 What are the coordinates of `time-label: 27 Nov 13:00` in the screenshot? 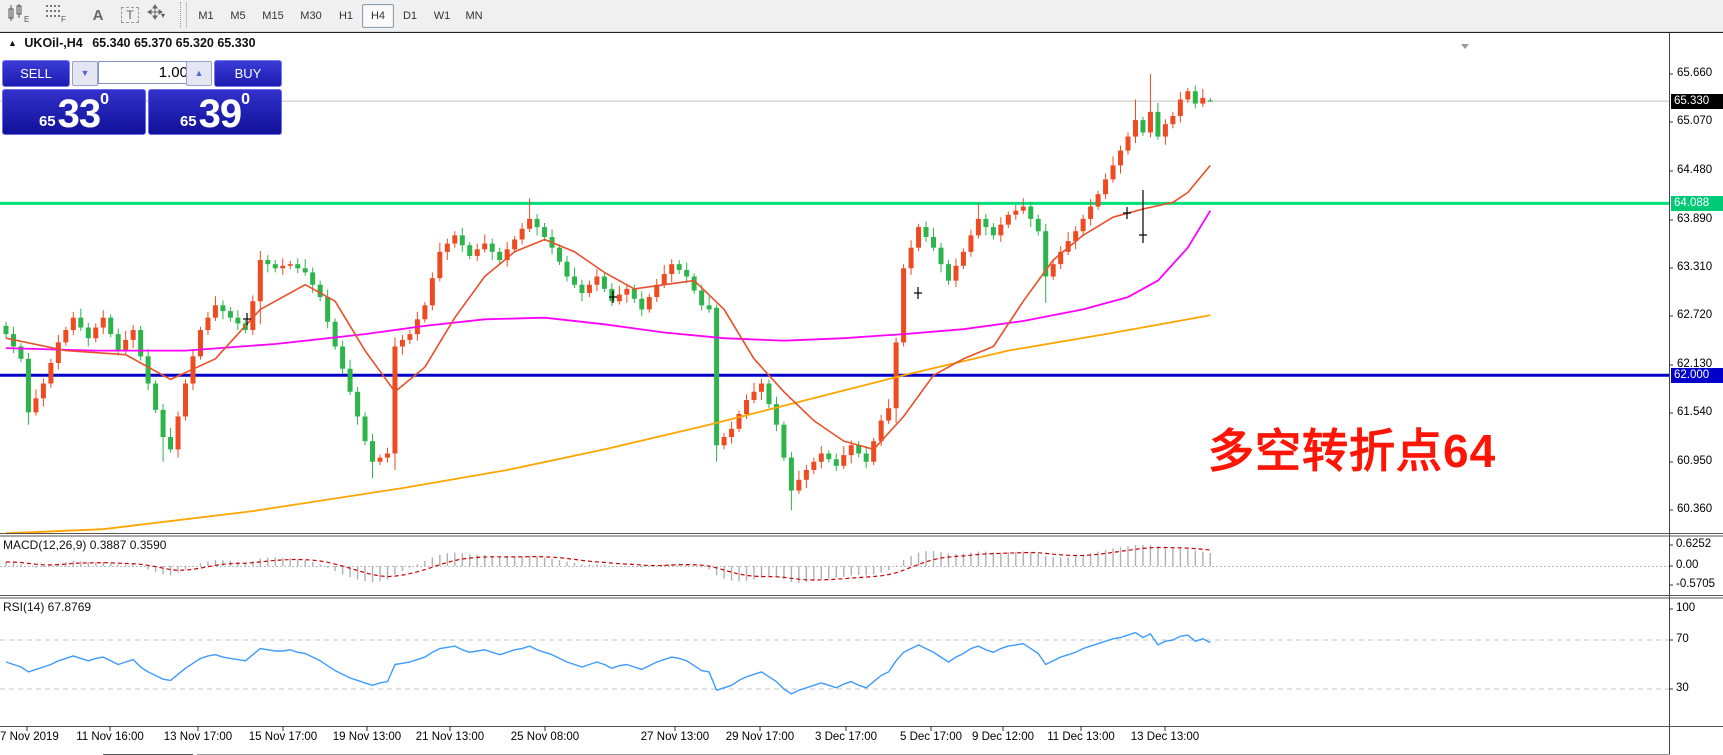 It's located at (675, 737).